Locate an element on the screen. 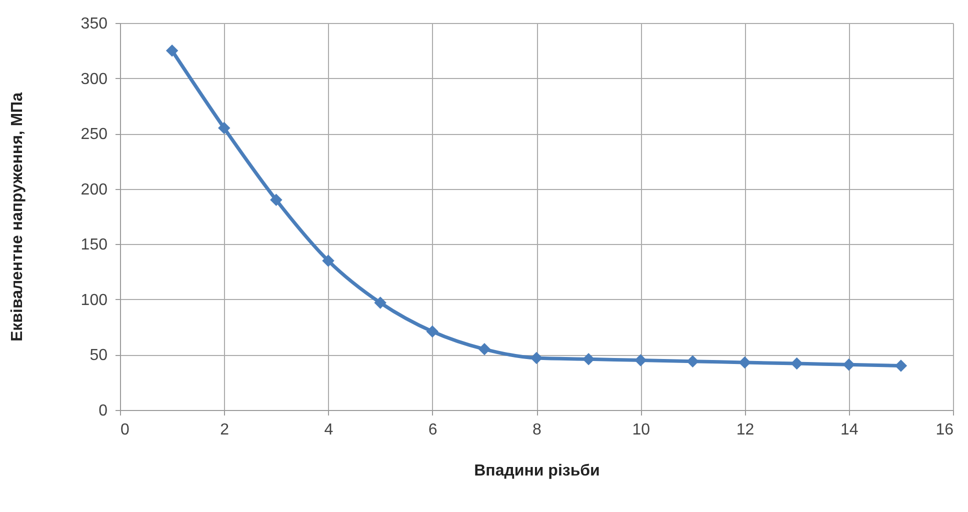  y-tick-label: 150 is located at coordinates (94, 245).